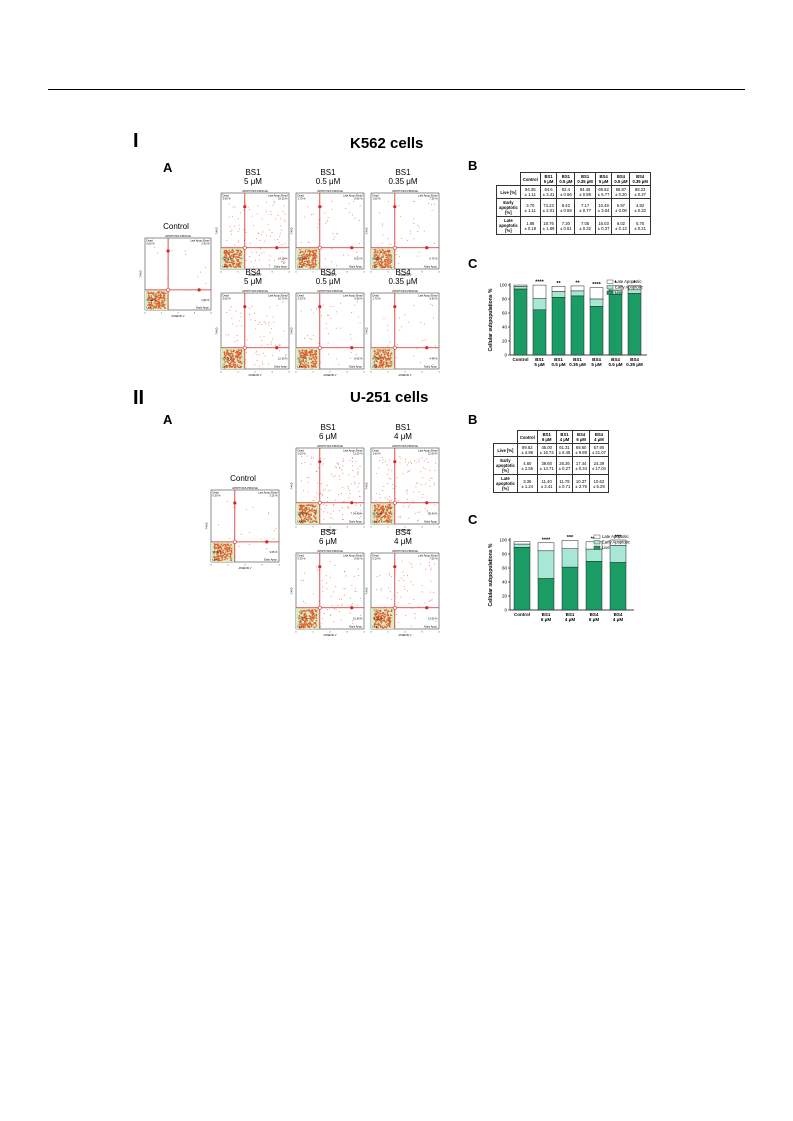 The height and width of the screenshot is (1121, 793). Describe the element at coordinates (491, 319) in the screenshot. I see `y-axis-title: Cellular subpopulations %` at that location.